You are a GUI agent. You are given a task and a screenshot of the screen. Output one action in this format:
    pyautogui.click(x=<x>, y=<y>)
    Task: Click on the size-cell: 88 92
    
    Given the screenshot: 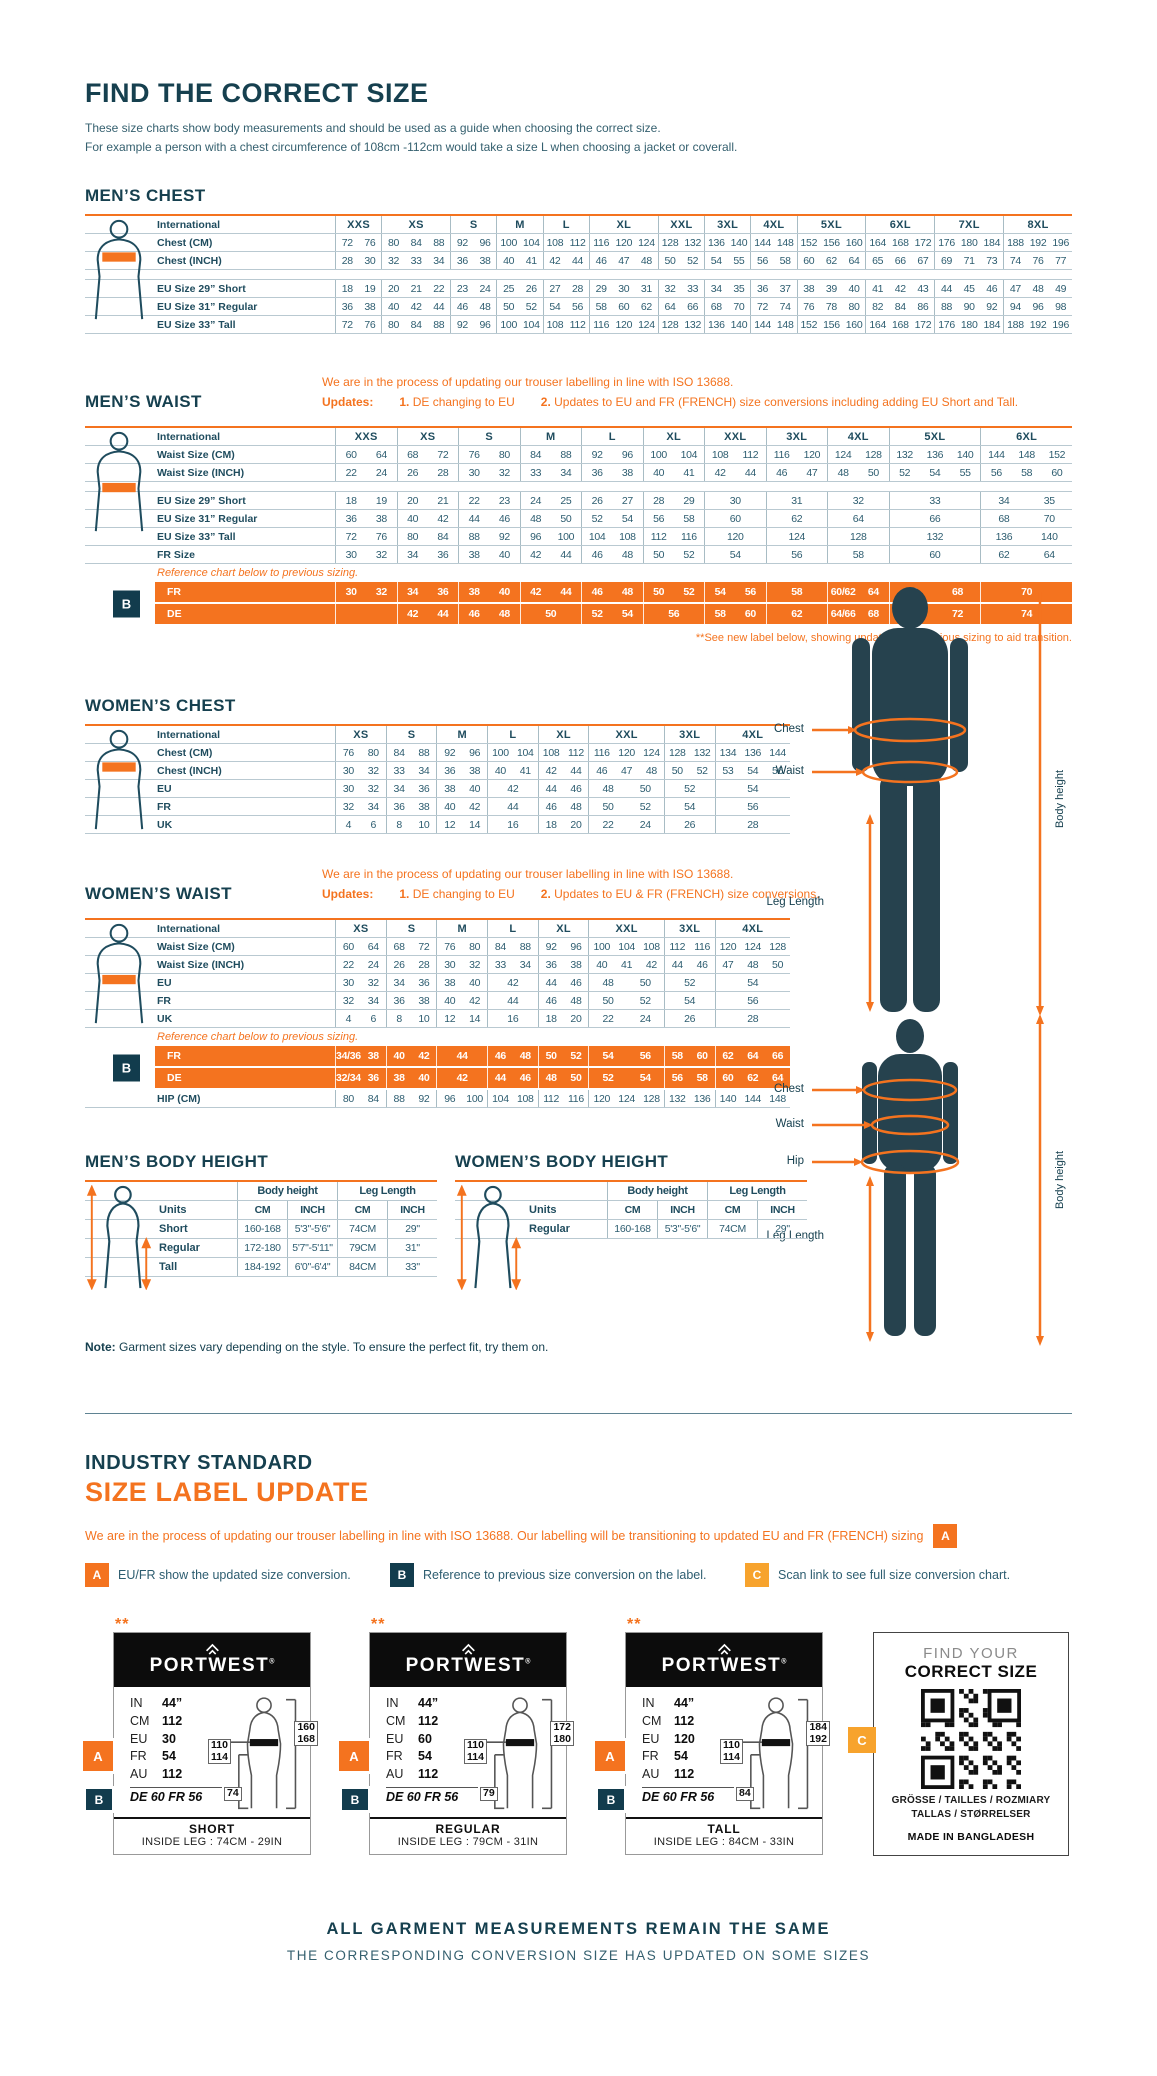 What is the action you would take?
    pyautogui.click(x=489, y=536)
    